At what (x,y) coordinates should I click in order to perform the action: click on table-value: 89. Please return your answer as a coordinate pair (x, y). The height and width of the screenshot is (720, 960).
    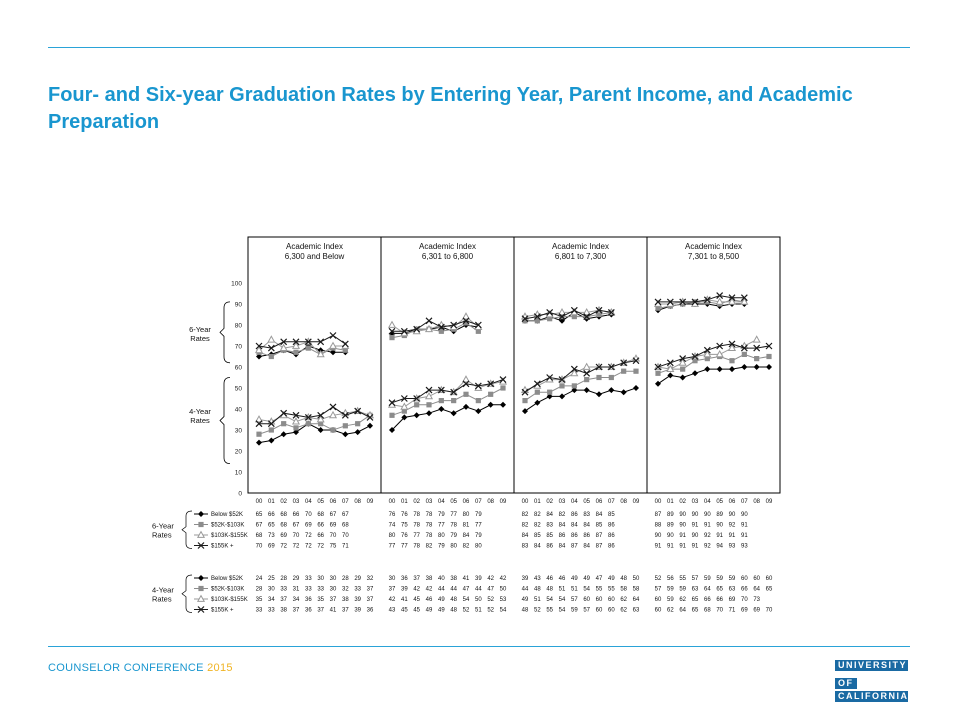
    Looking at the image, I should click on (670, 526).